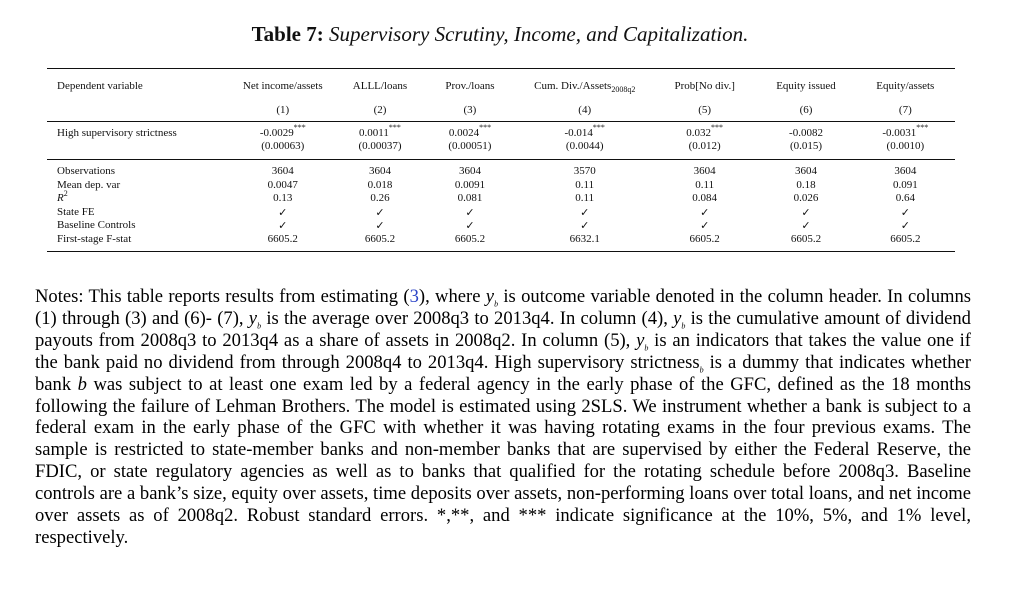 The height and width of the screenshot is (593, 1032). Describe the element at coordinates (380, 146) in the screenshot. I see `se-cell: (0.00037)` at that location.